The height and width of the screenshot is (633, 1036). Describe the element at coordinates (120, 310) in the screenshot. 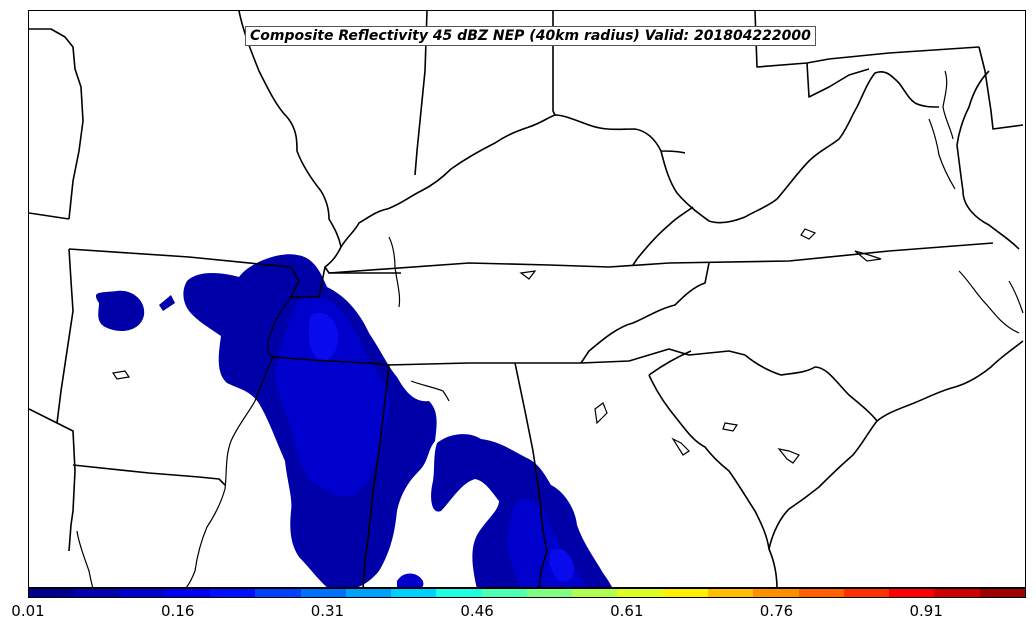

I see `prob-area-arkansas-small` at that location.